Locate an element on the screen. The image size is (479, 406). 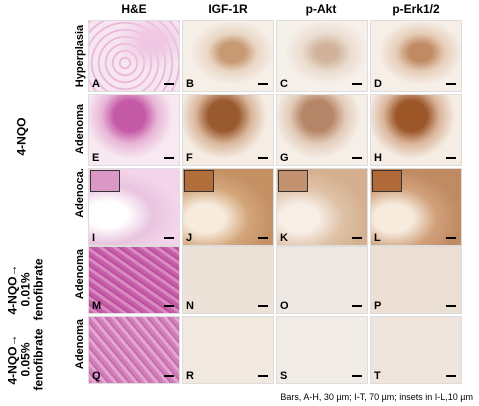
panel-f: F is located at coordinates (228, 130).